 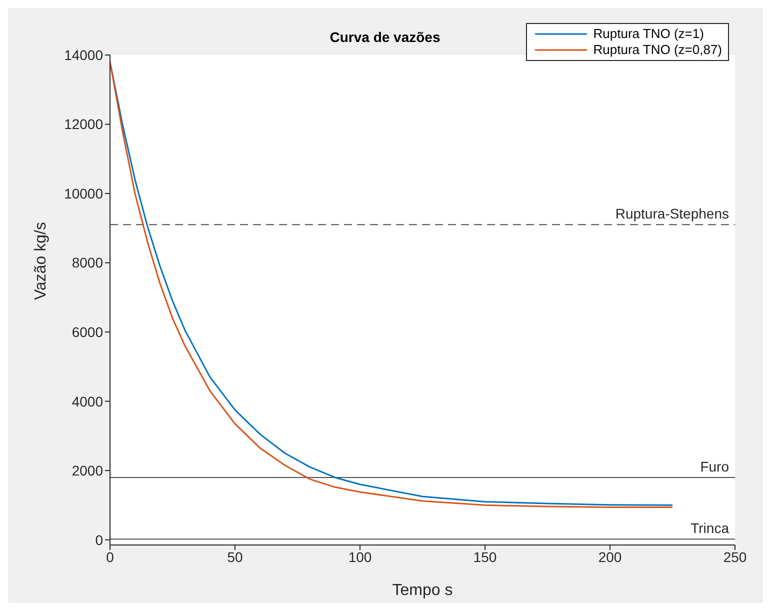 I want to click on x-tick-label: 50, so click(x=235, y=556).